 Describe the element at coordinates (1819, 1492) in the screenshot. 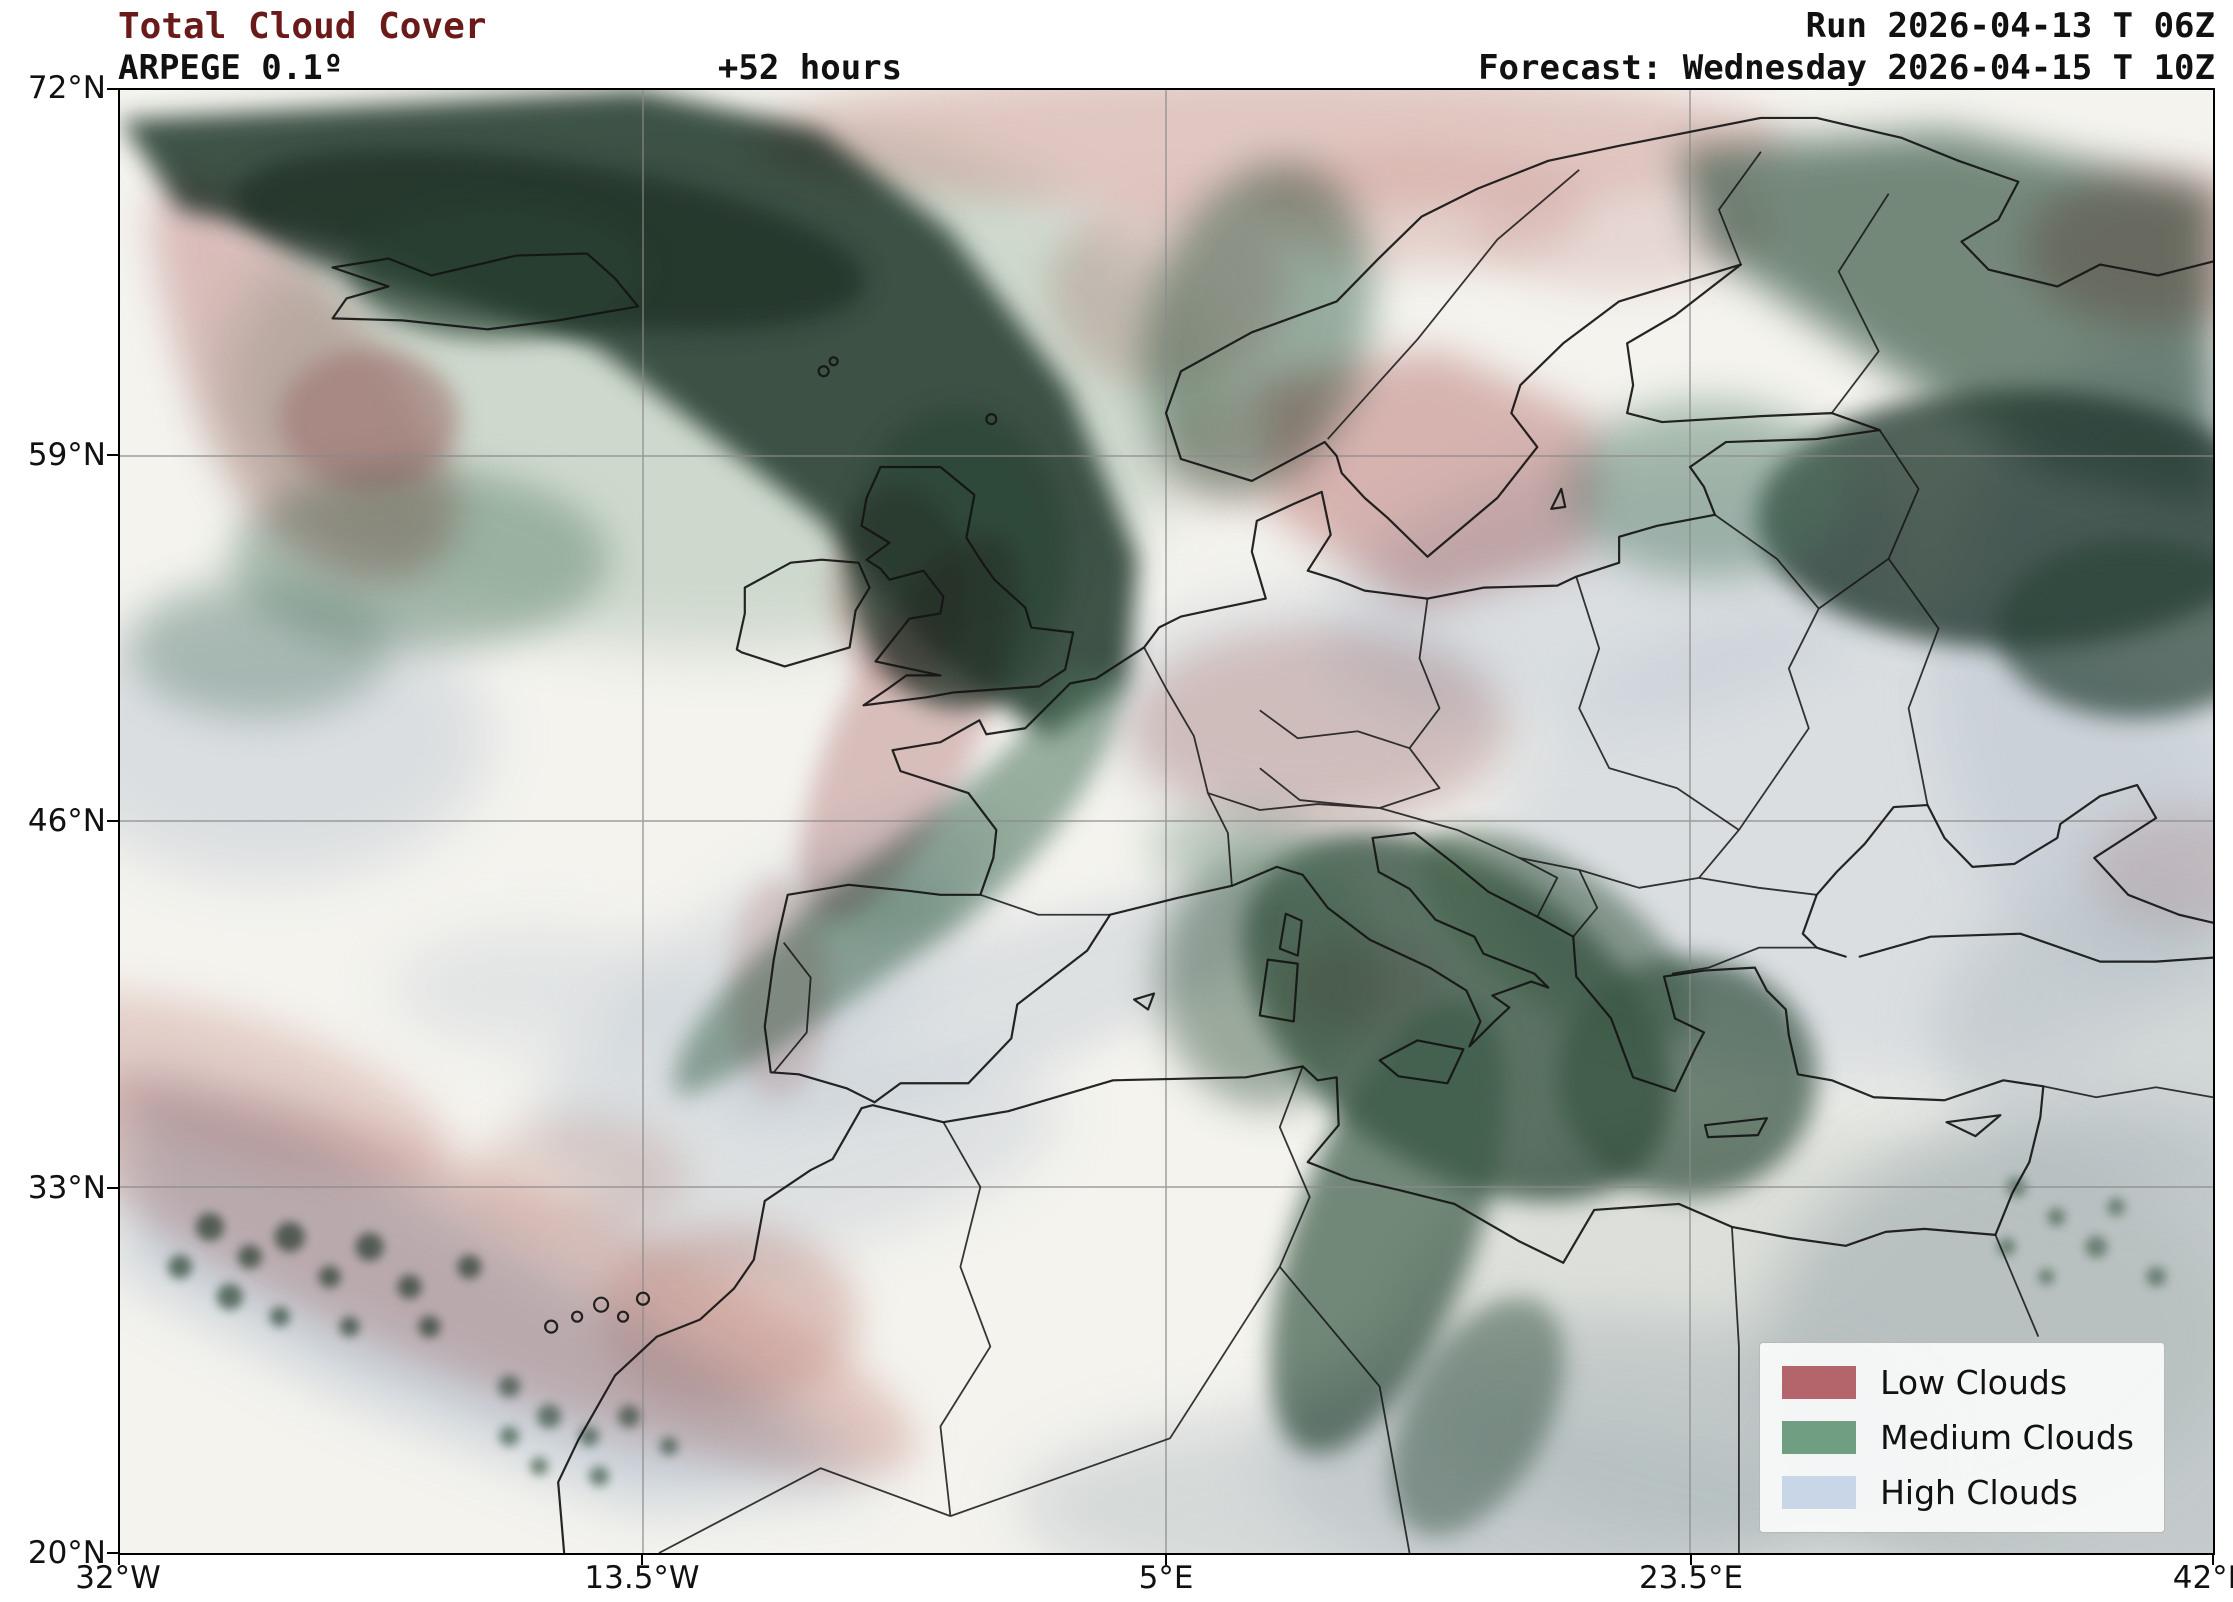

I see `legend-swatch-high-clouds` at that location.